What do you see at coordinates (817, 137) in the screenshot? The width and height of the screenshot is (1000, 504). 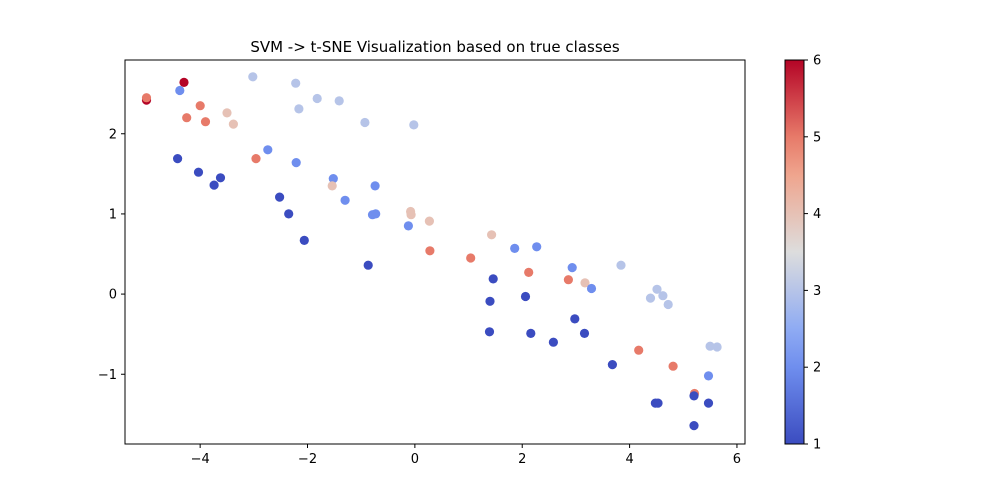 I see `colorbar-tick-label: 5` at bounding box center [817, 137].